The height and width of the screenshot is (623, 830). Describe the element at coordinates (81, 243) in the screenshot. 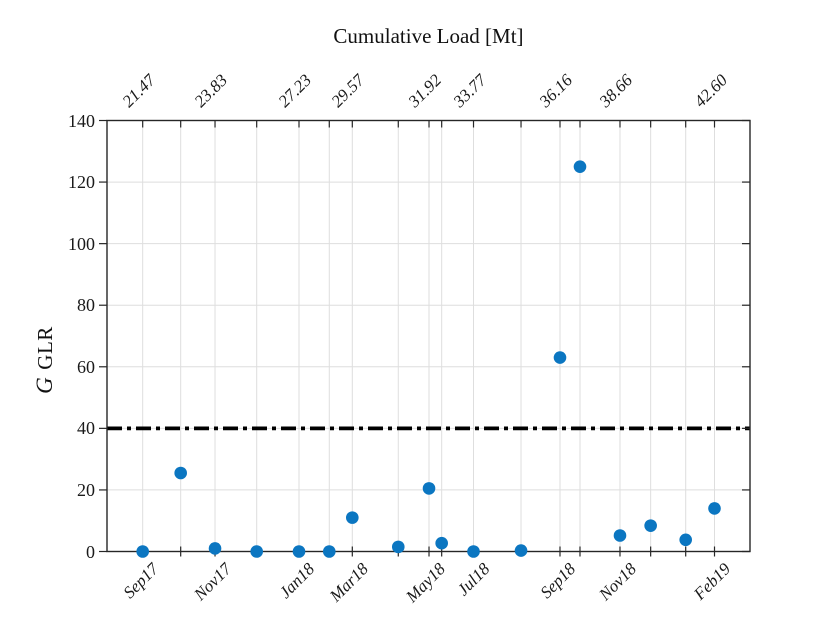

I see `ytick-label: 100` at that location.